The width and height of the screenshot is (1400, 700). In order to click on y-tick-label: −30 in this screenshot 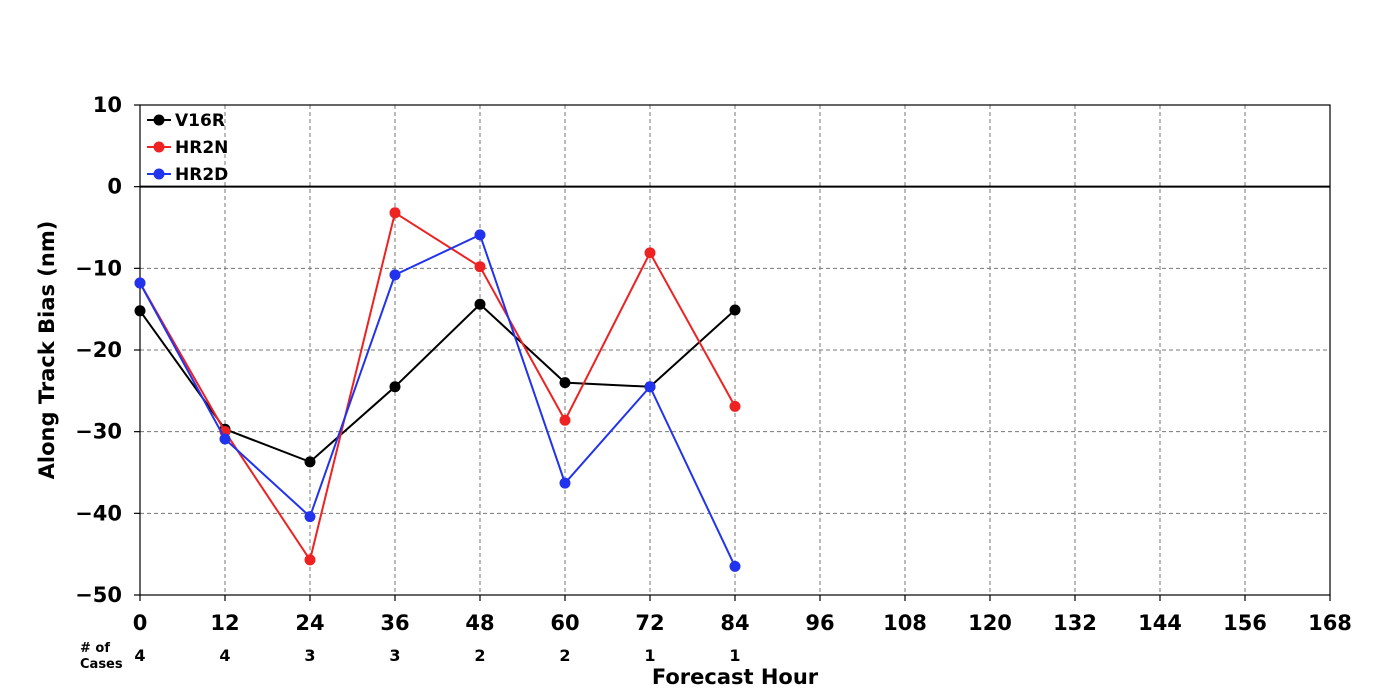, I will do `click(98, 432)`.